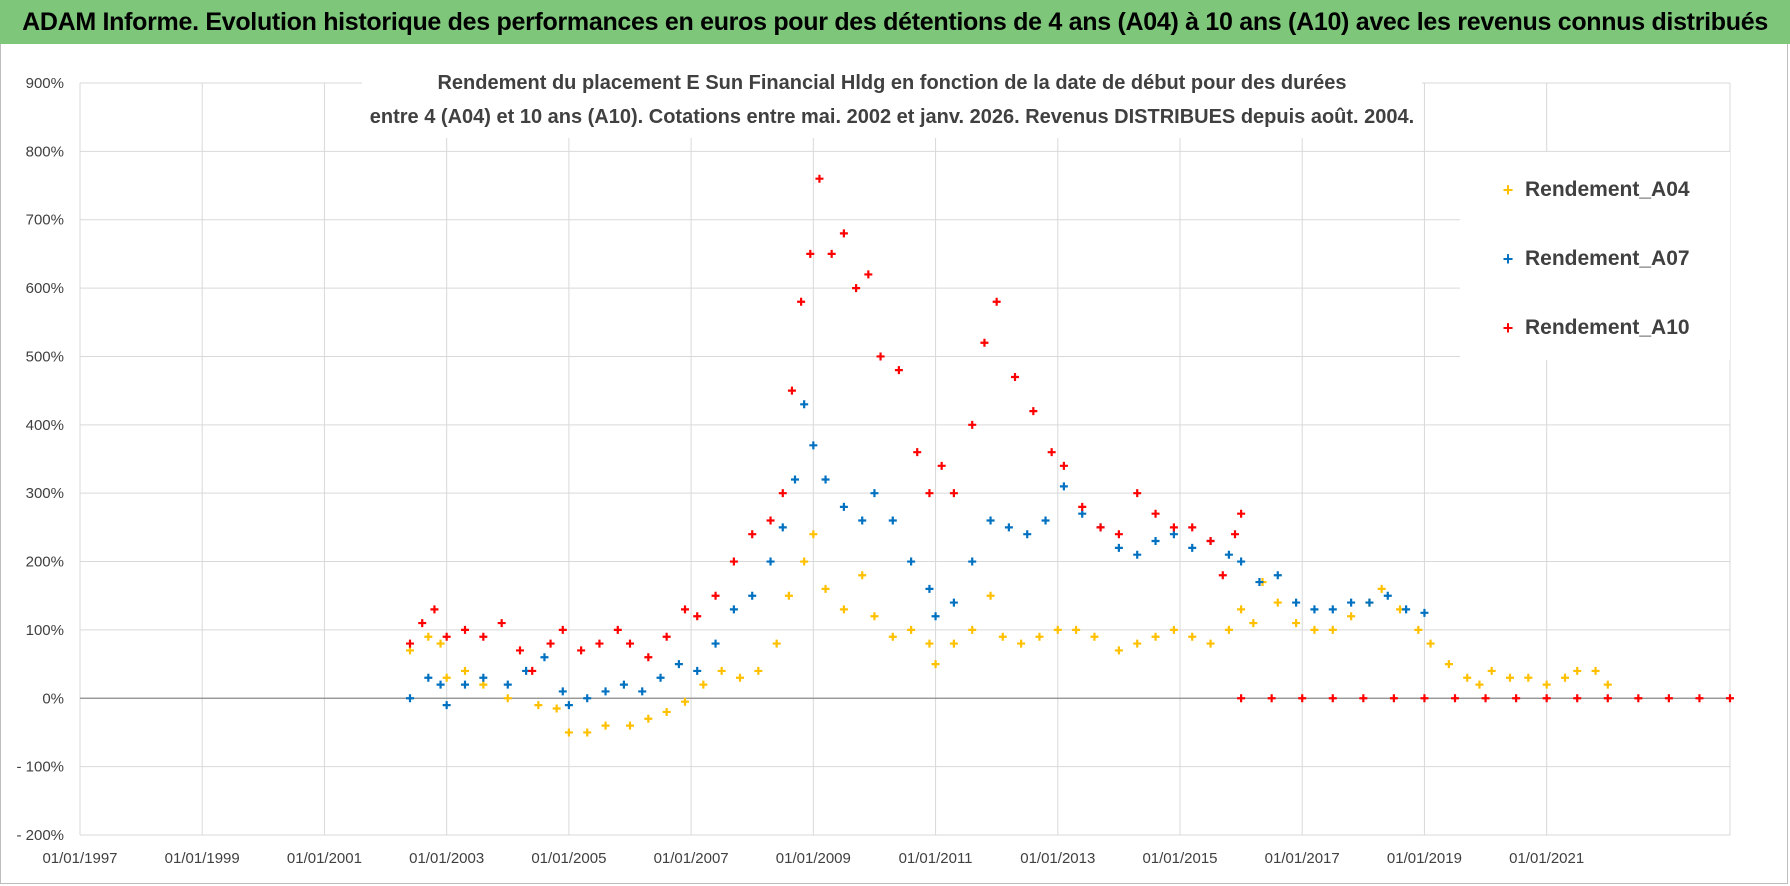  I want to click on y-tick-label: - 100%, so click(40, 767).